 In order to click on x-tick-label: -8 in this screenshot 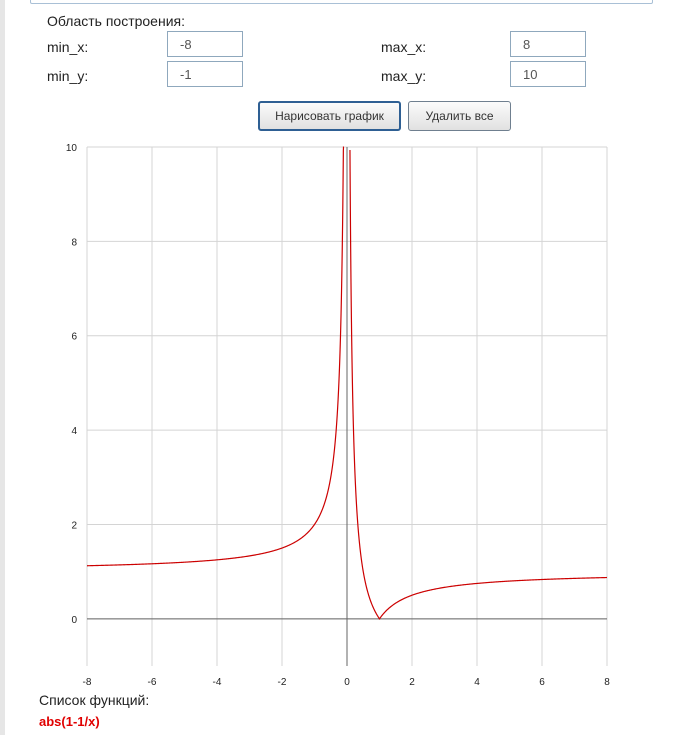, I will do `click(87, 682)`.